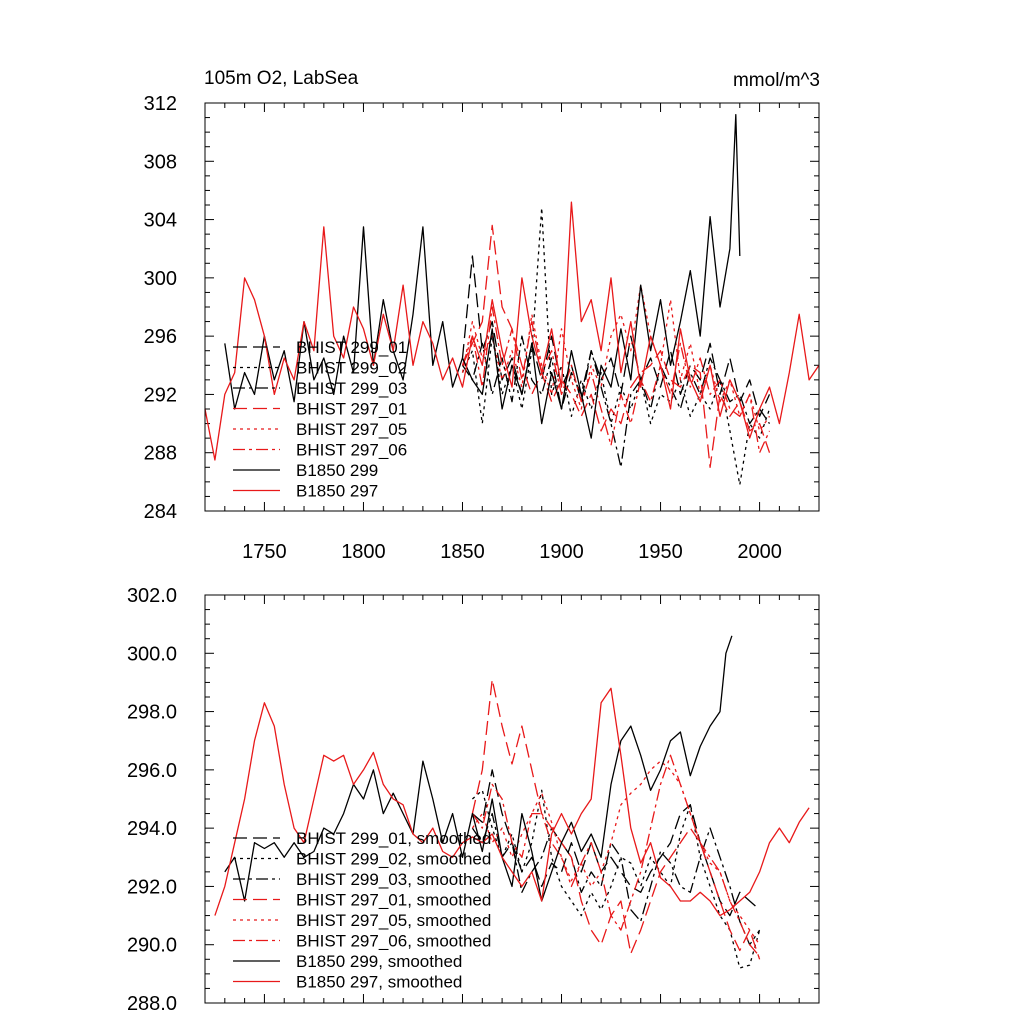  Describe the element at coordinates (152, 596) in the screenshot. I see `y-tick-label: 302.0` at that location.